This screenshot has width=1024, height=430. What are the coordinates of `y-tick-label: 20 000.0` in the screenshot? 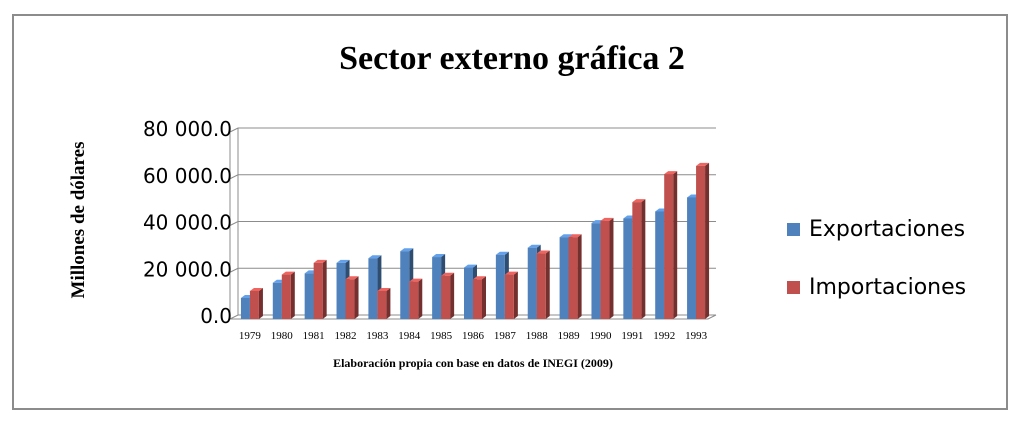 It's located at (187, 269).